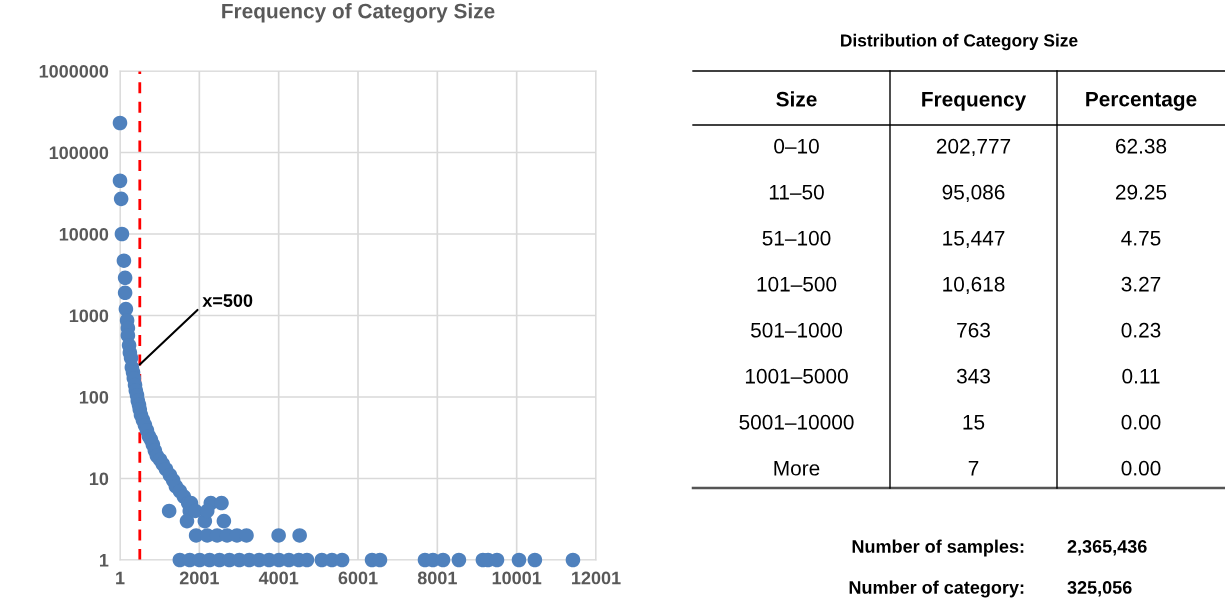 This screenshot has height=601, width=1225. What do you see at coordinates (89, 316) in the screenshot?
I see `y-tick-label: 1000` at bounding box center [89, 316].